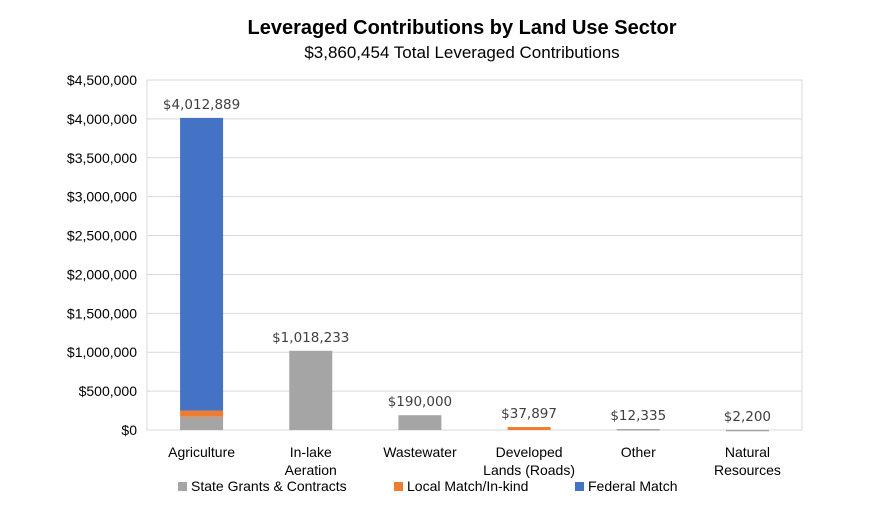 The height and width of the screenshot is (510, 874). Describe the element at coordinates (747, 417) in the screenshot. I see `data-label: $2,200` at that location.